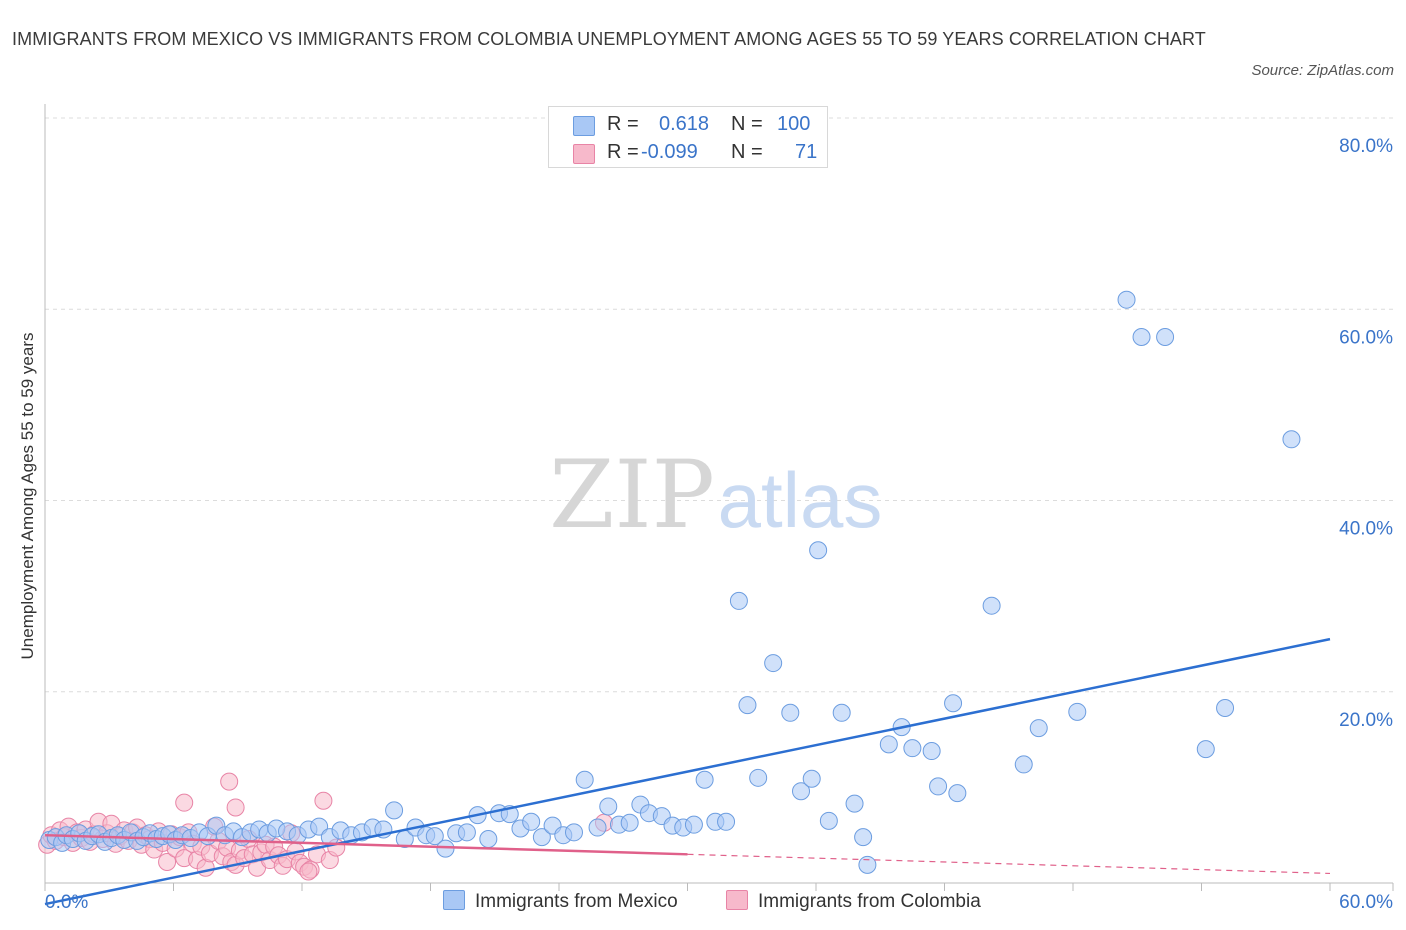 The image size is (1406, 930). Describe the element at coordinates (688, 137) in the screenshot. I see `correlation-legend: R = 0.618 N = 100 R = -0.099 N = 71` at that location.